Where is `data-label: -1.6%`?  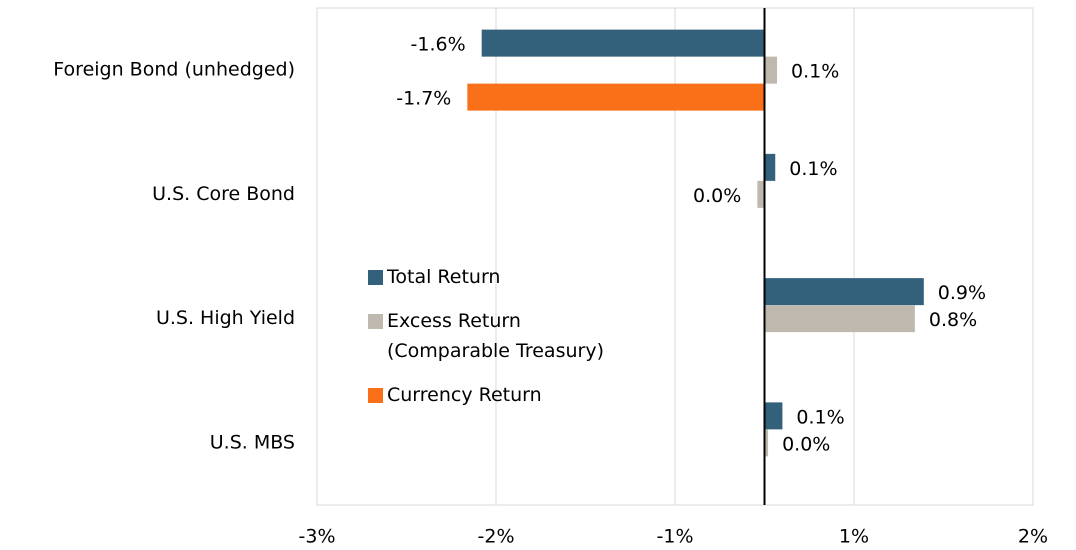 data-label: -1.6% is located at coordinates (438, 45).